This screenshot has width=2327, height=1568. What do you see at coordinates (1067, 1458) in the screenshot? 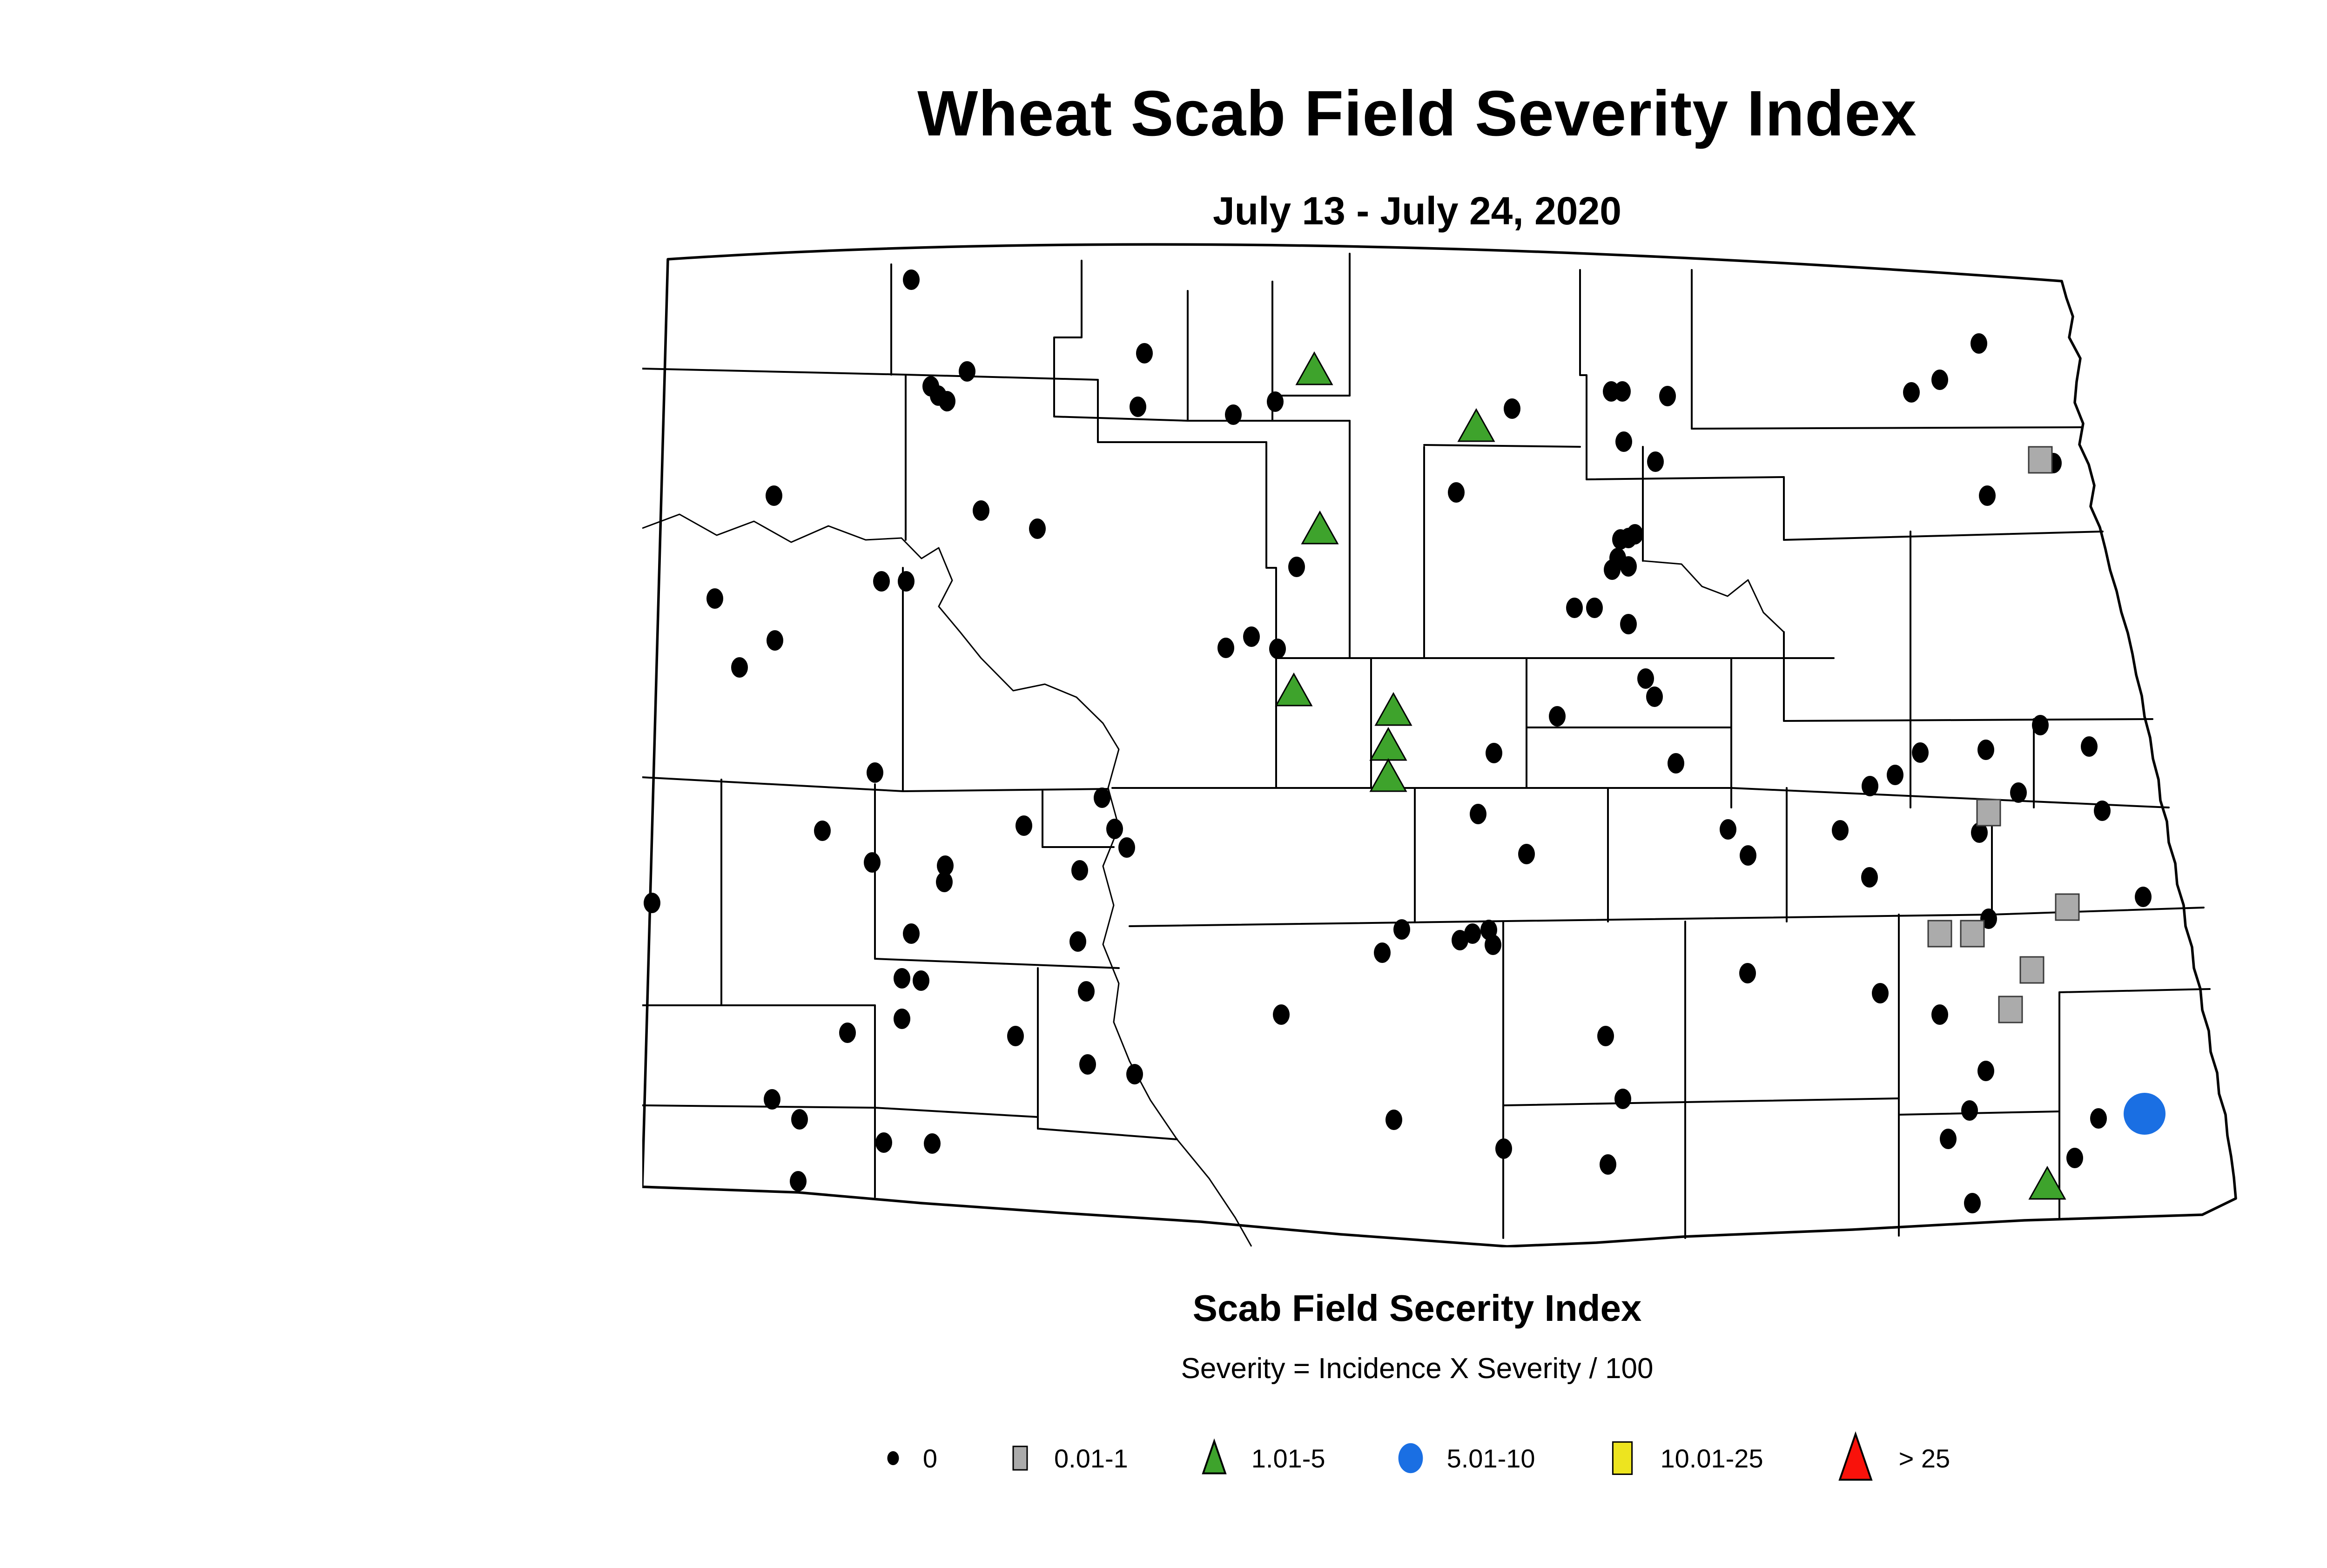
I see `legend-item-0-01-1: 0.01-1` at bounding box center [1067, 1458].